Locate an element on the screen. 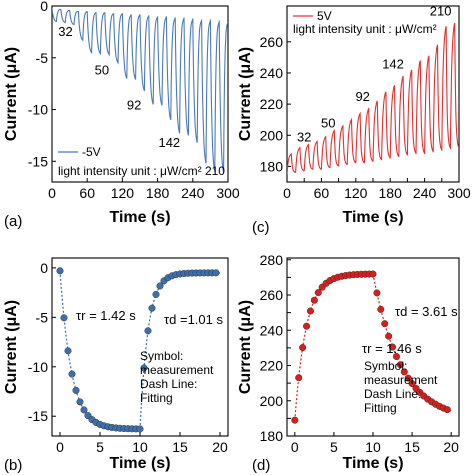 The image size is (474, 475). panel-label: (b) is located at coordinates (13, 465).